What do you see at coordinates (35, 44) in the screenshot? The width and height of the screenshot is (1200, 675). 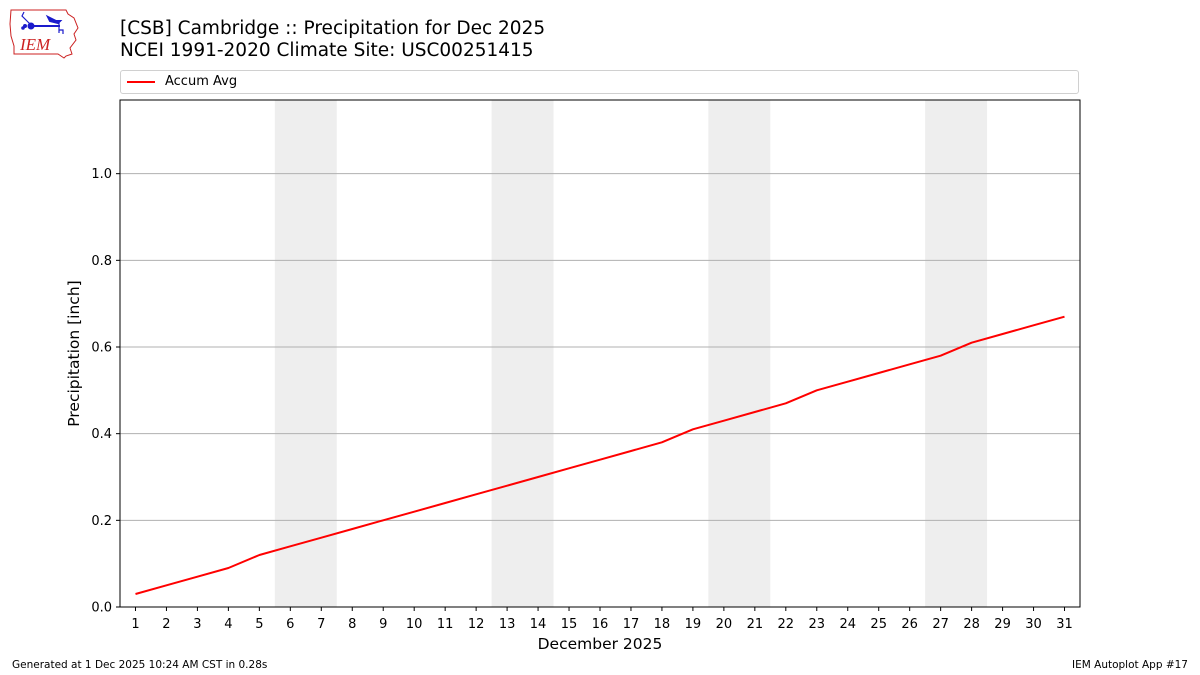 I see `logo-text: IEM` at bounding box center [35, 44].